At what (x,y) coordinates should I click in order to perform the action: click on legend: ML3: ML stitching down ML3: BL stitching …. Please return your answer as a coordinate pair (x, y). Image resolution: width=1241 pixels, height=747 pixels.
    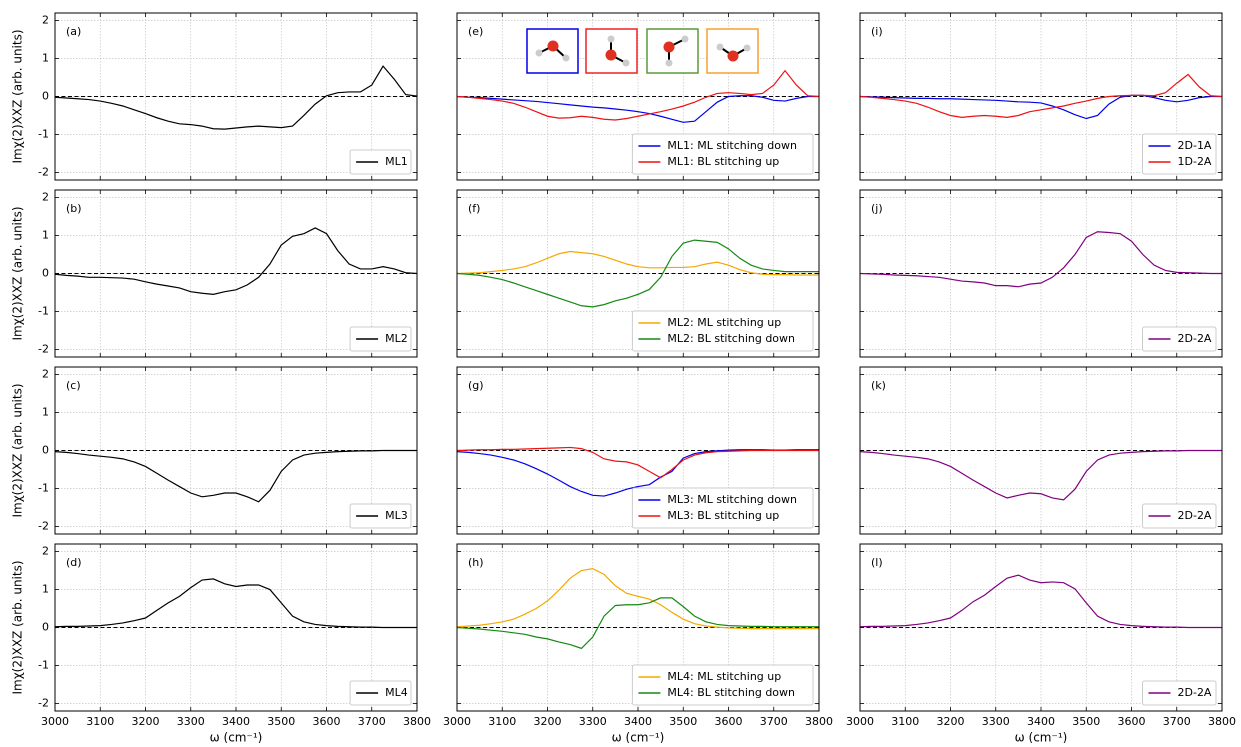
    Looking at the image, I should click on (722, 508).